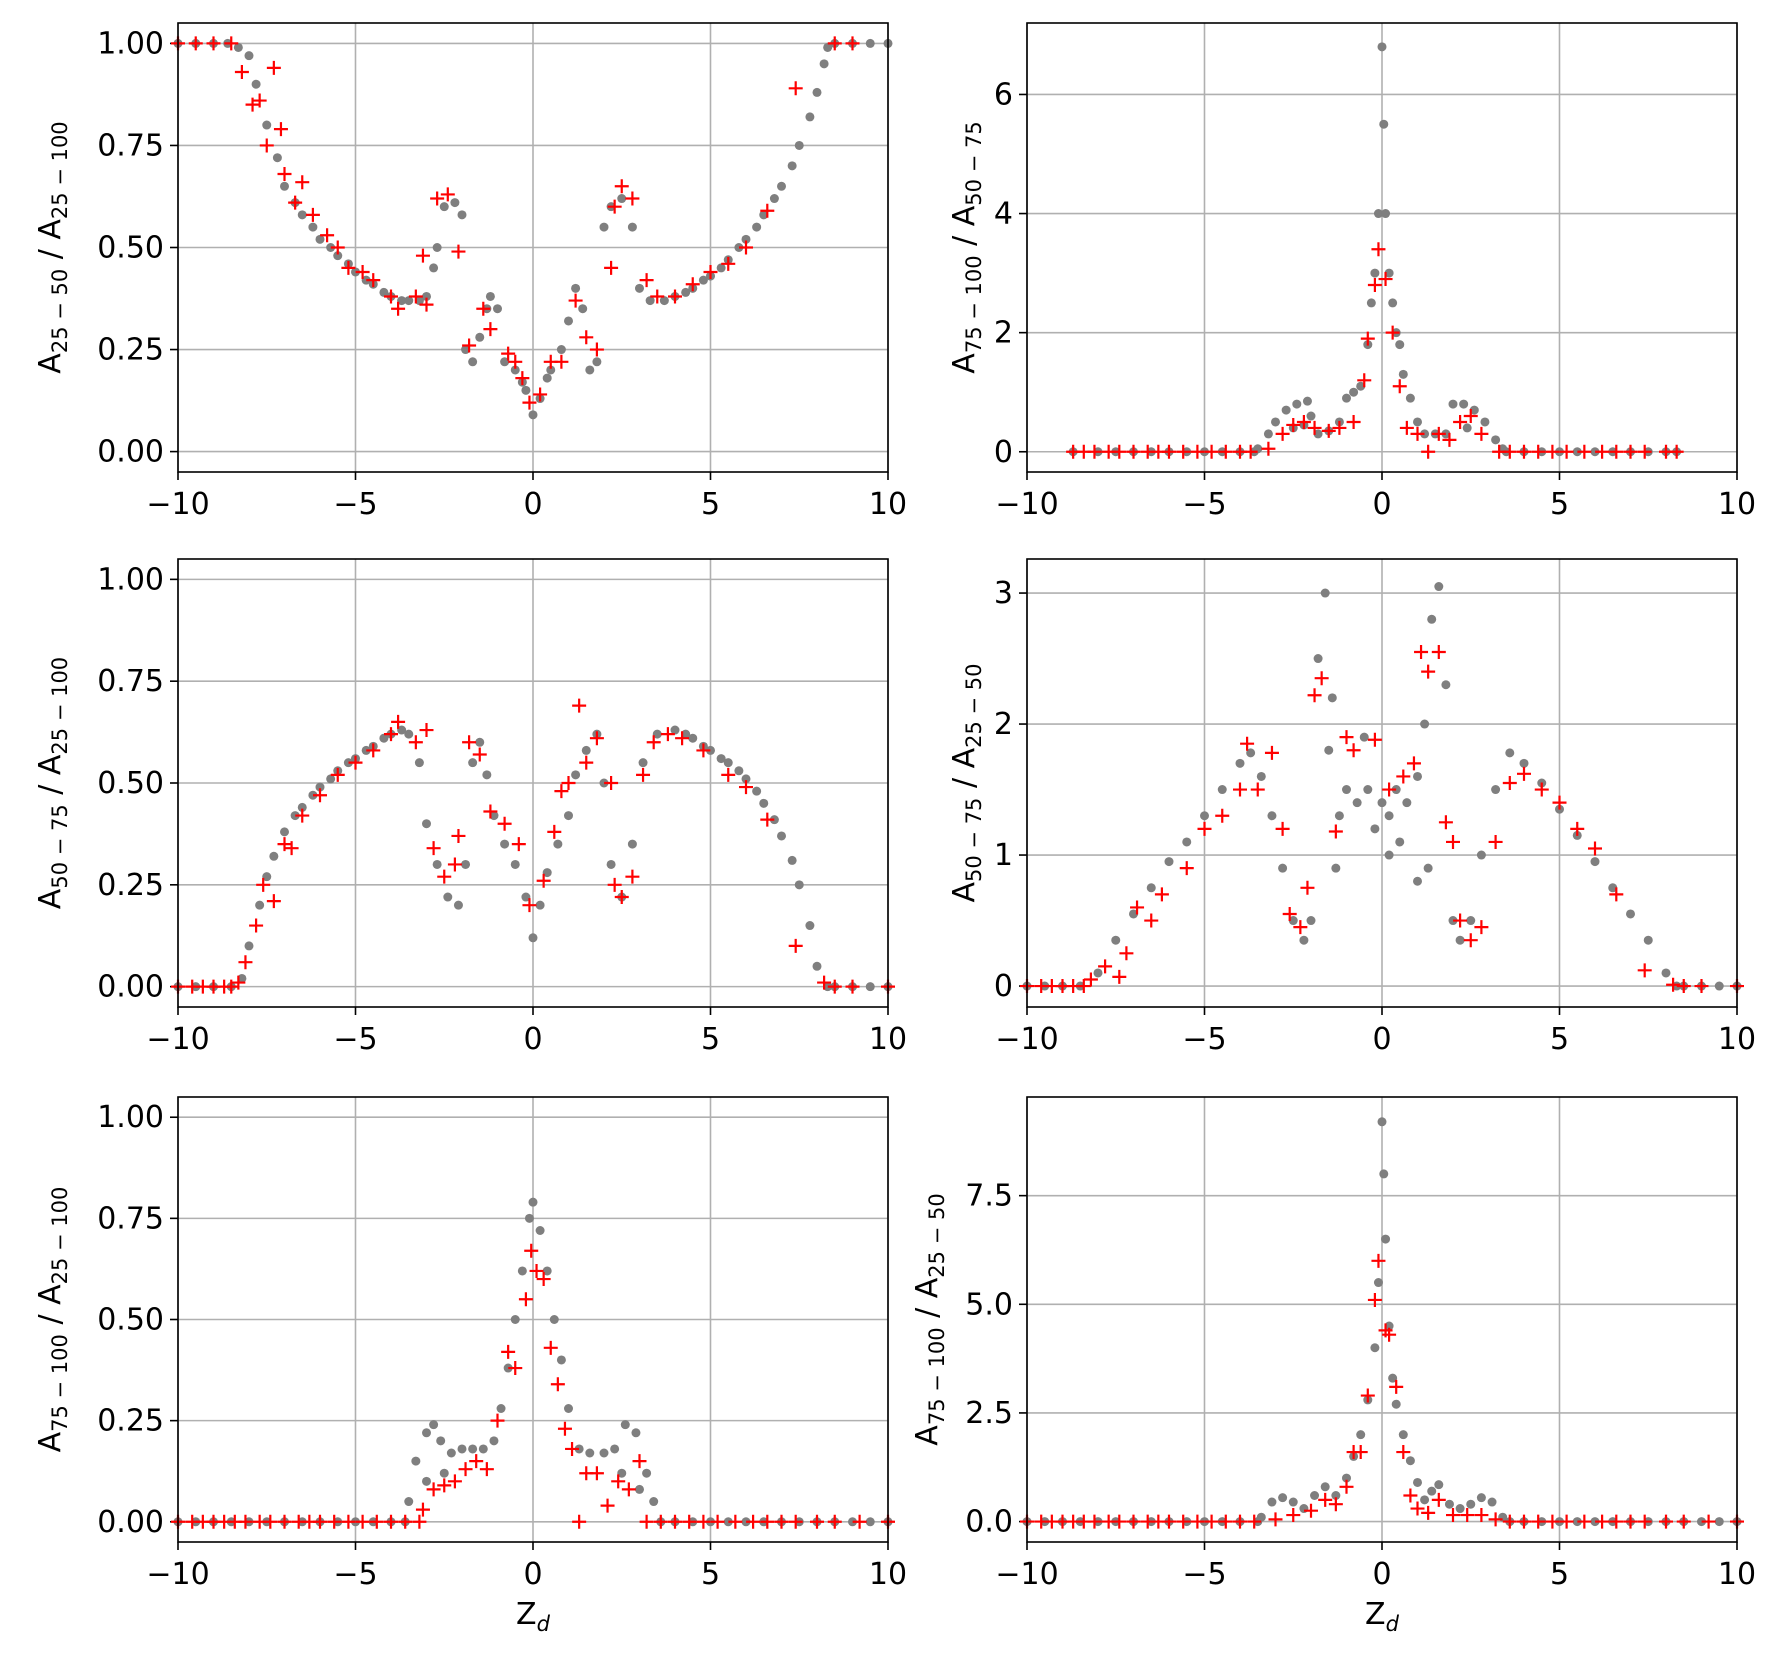 The height and width of the screenshot is (1664, 1773). Describe the element at coordinates (130, 1218) in the screenshot. I see `y-tick-label: 0.75` at that location.